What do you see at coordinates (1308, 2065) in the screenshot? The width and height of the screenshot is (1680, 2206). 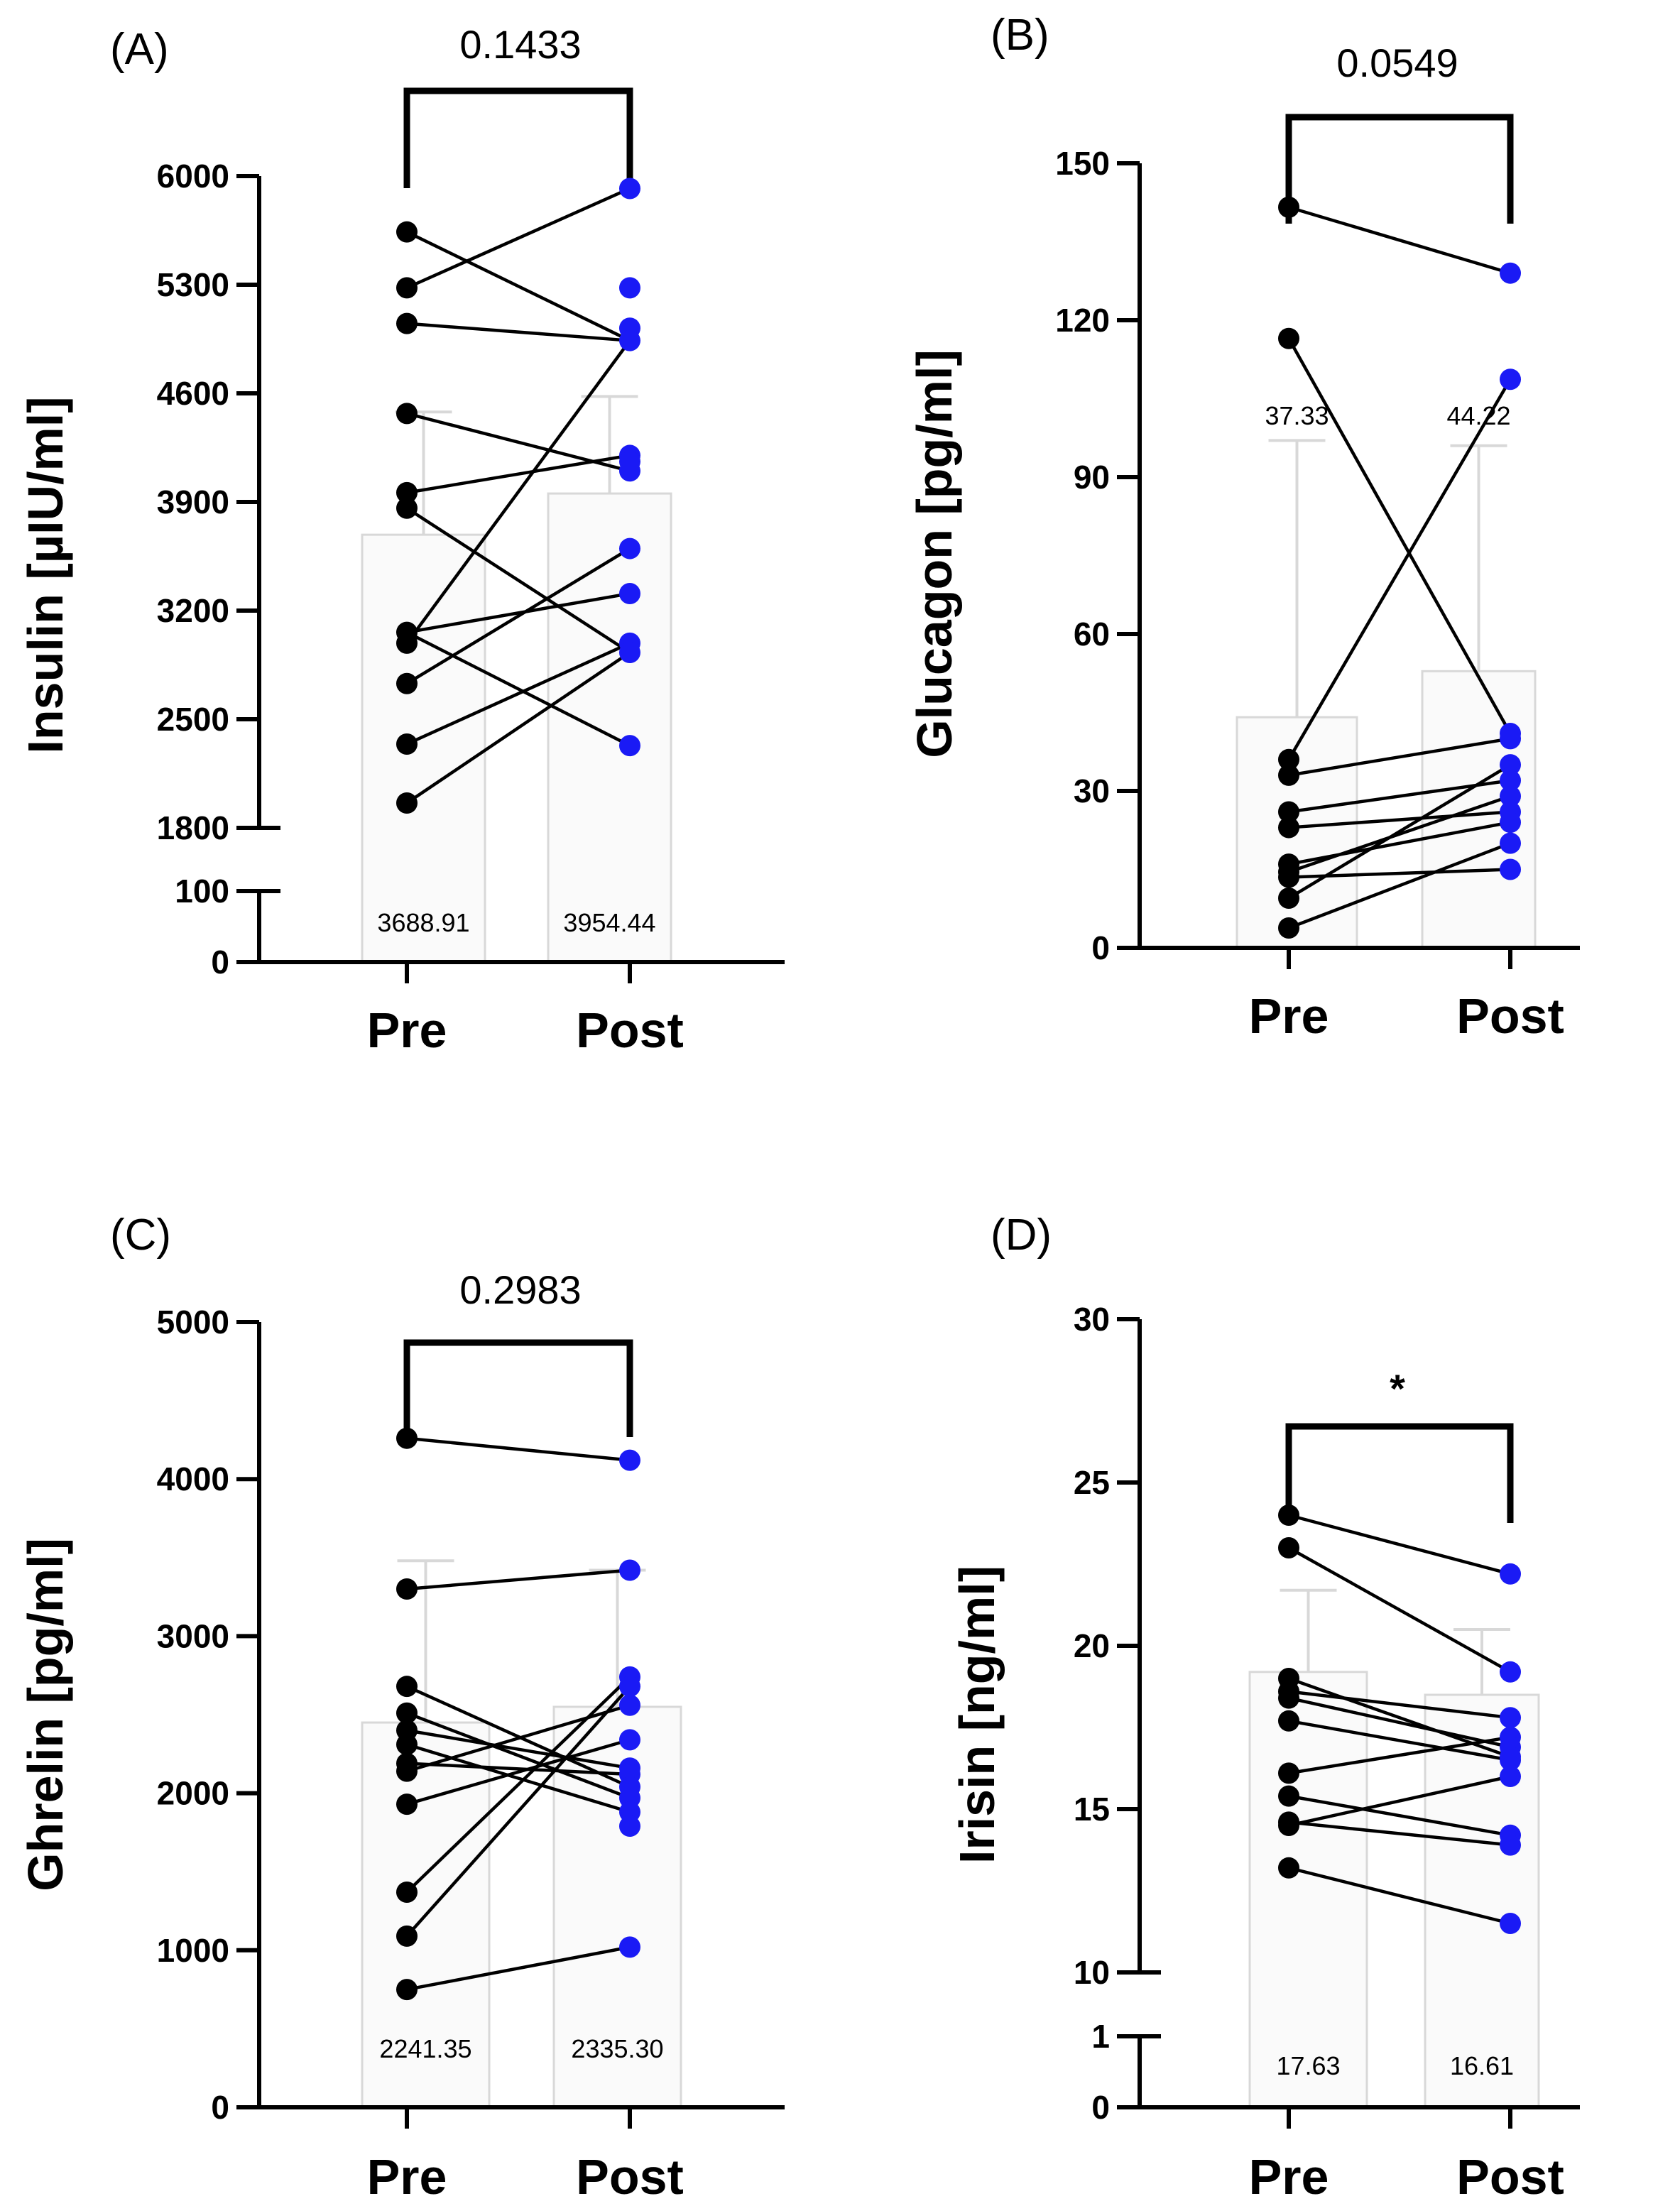 I see `mean-label-pre: 17.63` at bounding box center [1308, 2065].